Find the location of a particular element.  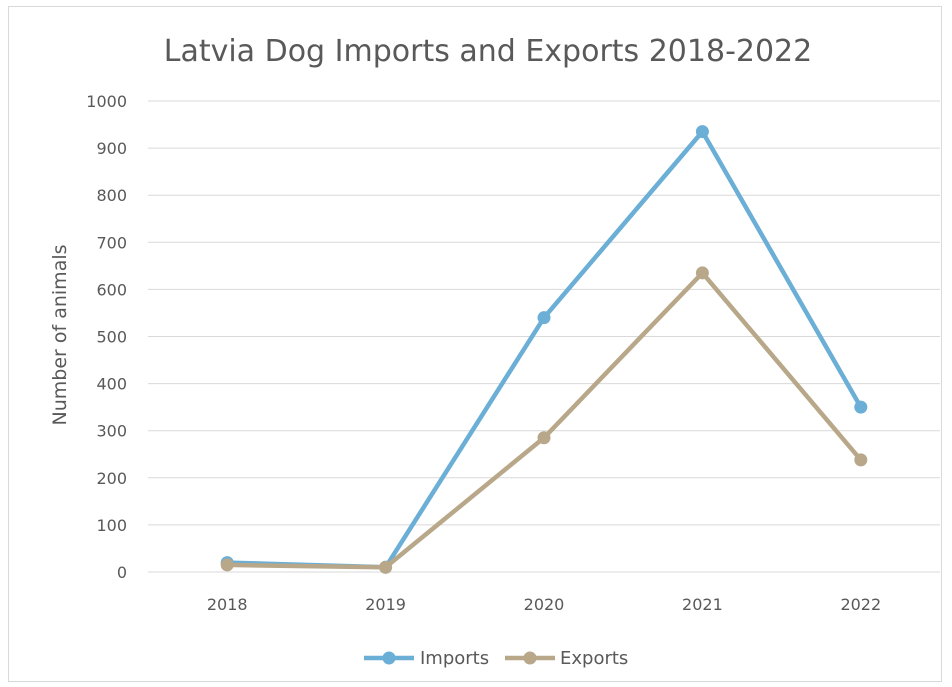

legend-marker-exports is located at coordinates (530, 658).